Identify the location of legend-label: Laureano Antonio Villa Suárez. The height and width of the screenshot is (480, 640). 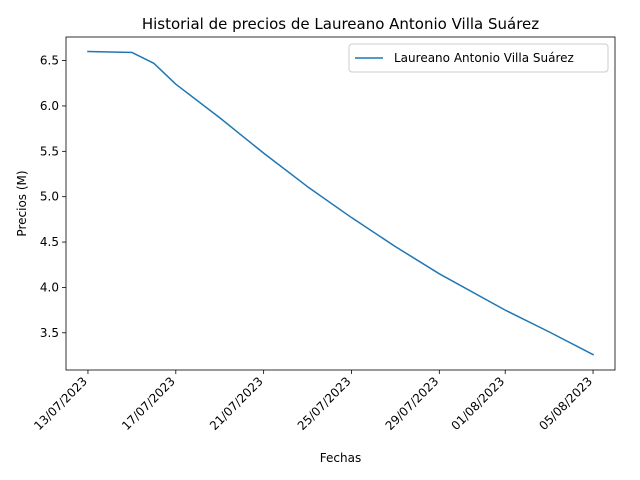
(484, 58).